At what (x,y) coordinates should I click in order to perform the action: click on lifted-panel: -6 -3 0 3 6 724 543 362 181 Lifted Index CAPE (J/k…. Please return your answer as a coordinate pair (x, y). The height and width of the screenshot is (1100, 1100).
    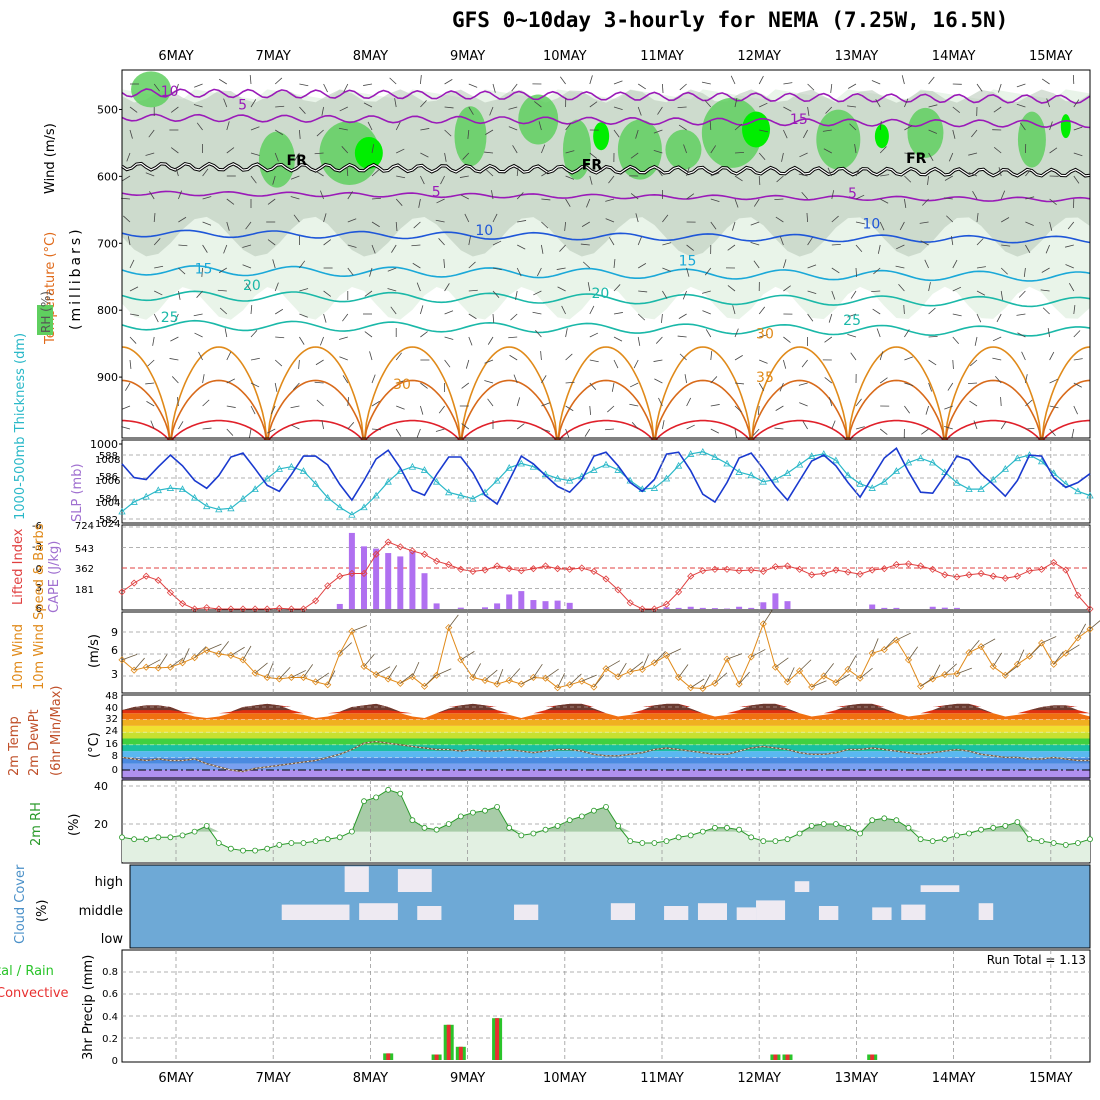
    Looking at the image, I should click on (552, 568).